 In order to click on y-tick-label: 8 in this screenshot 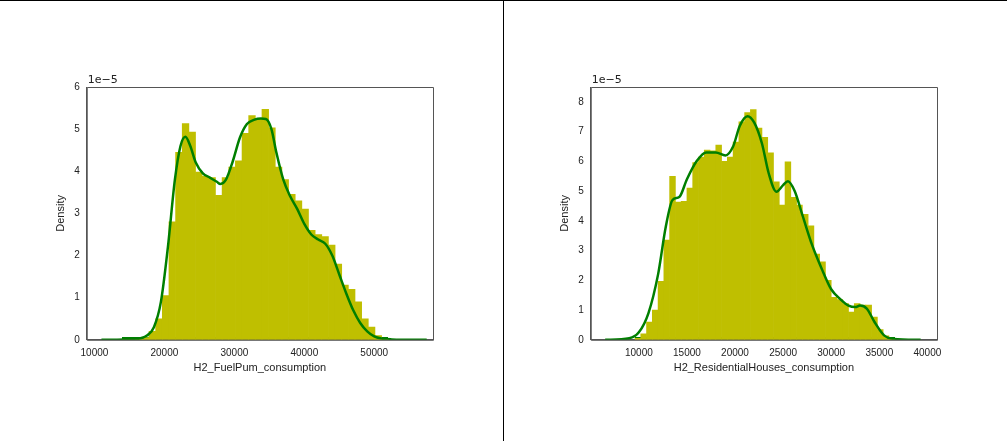, I will do `click(581, 101)`.